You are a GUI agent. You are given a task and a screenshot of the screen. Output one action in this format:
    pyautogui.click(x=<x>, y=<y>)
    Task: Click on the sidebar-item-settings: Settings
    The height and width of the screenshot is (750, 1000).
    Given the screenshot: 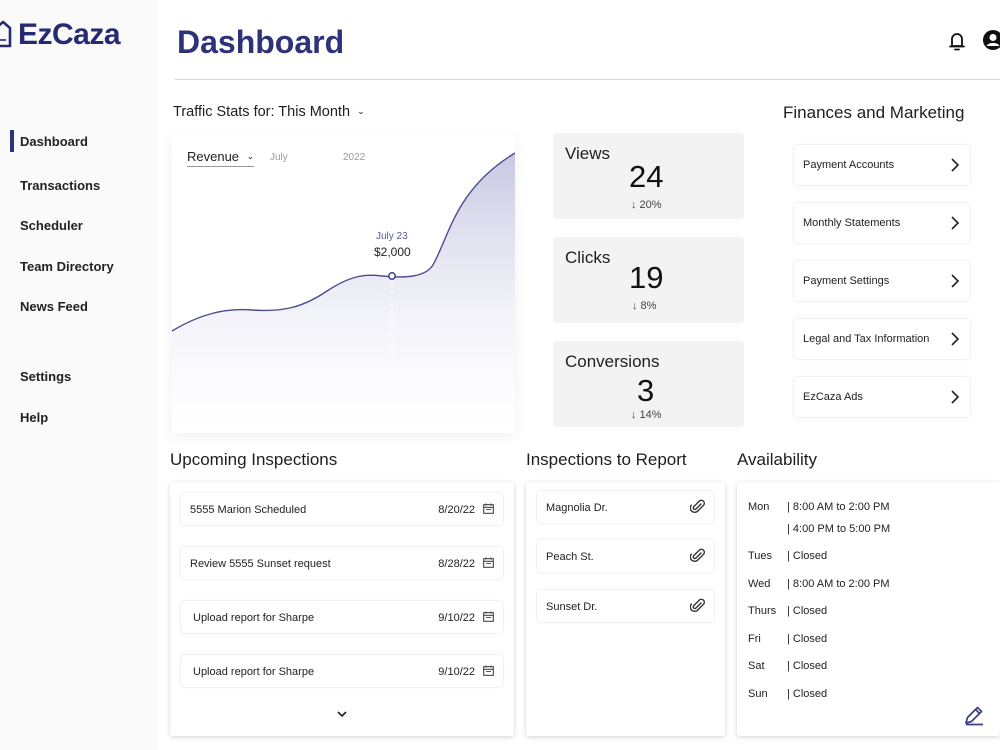 What is the action you would take?
    pyautogui.click(x=46, y=376)
    